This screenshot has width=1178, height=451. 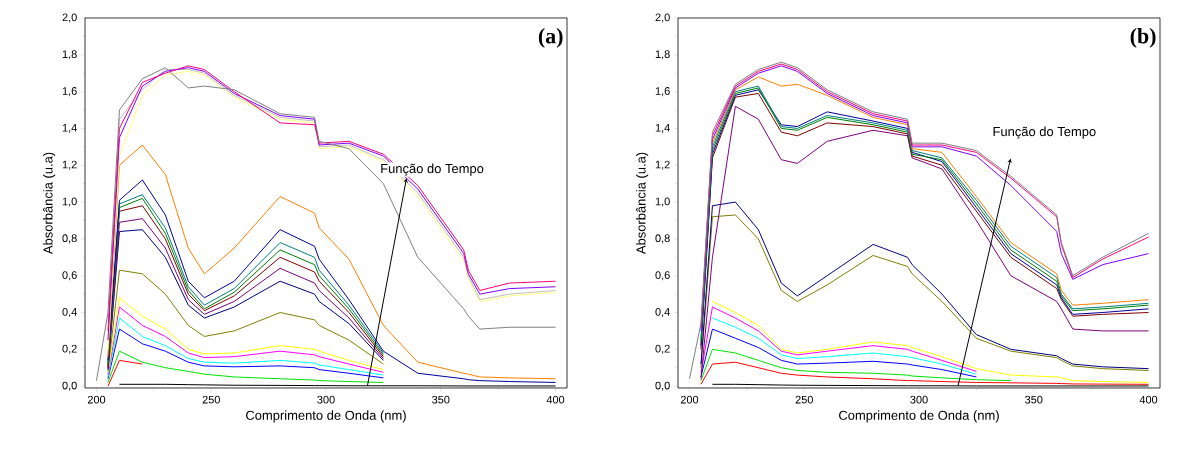 I want to click on chart-title: (b), so click(x=1143, y=37).